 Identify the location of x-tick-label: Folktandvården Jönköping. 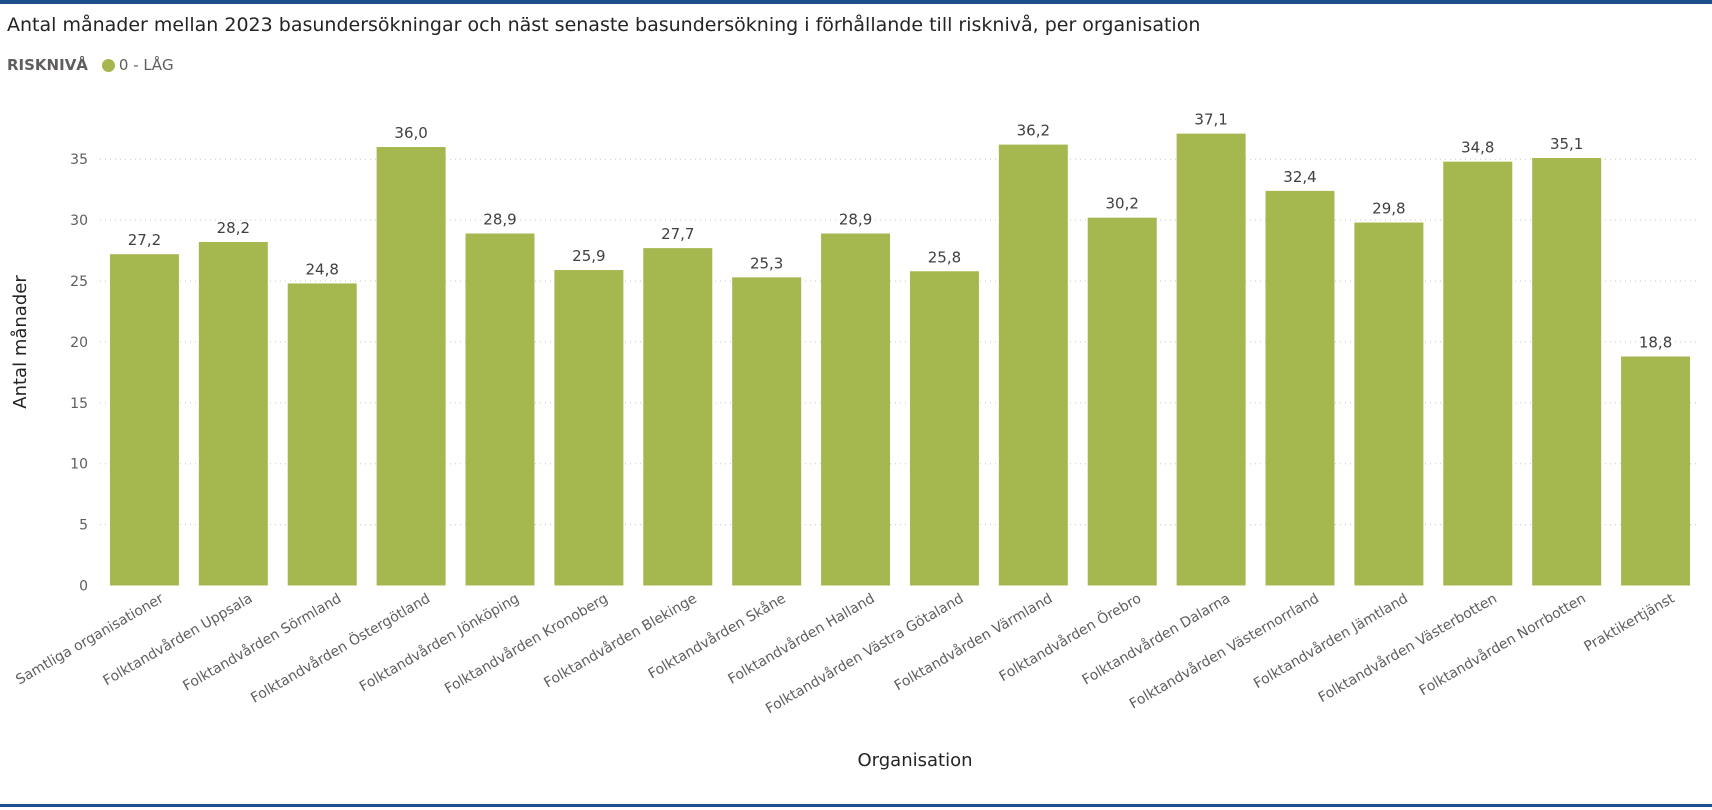
(439, 642).